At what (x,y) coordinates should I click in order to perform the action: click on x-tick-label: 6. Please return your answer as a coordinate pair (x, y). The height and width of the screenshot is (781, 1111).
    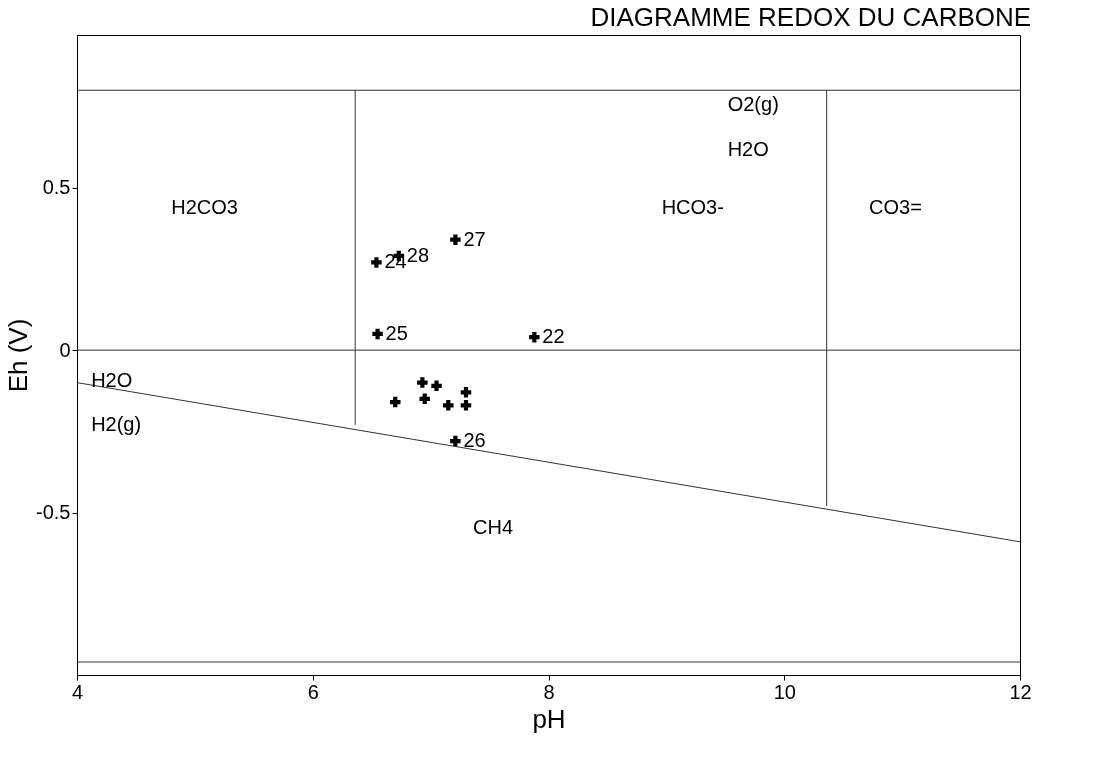
    Looking at the image, I should click on (313, 691).